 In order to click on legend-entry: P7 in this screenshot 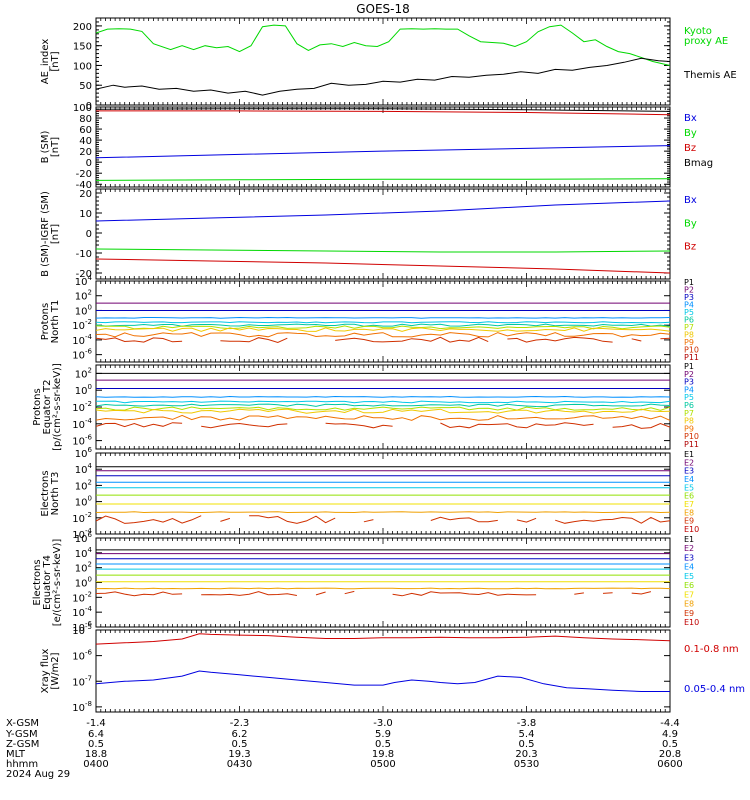, I will do `click(689, 327)`.